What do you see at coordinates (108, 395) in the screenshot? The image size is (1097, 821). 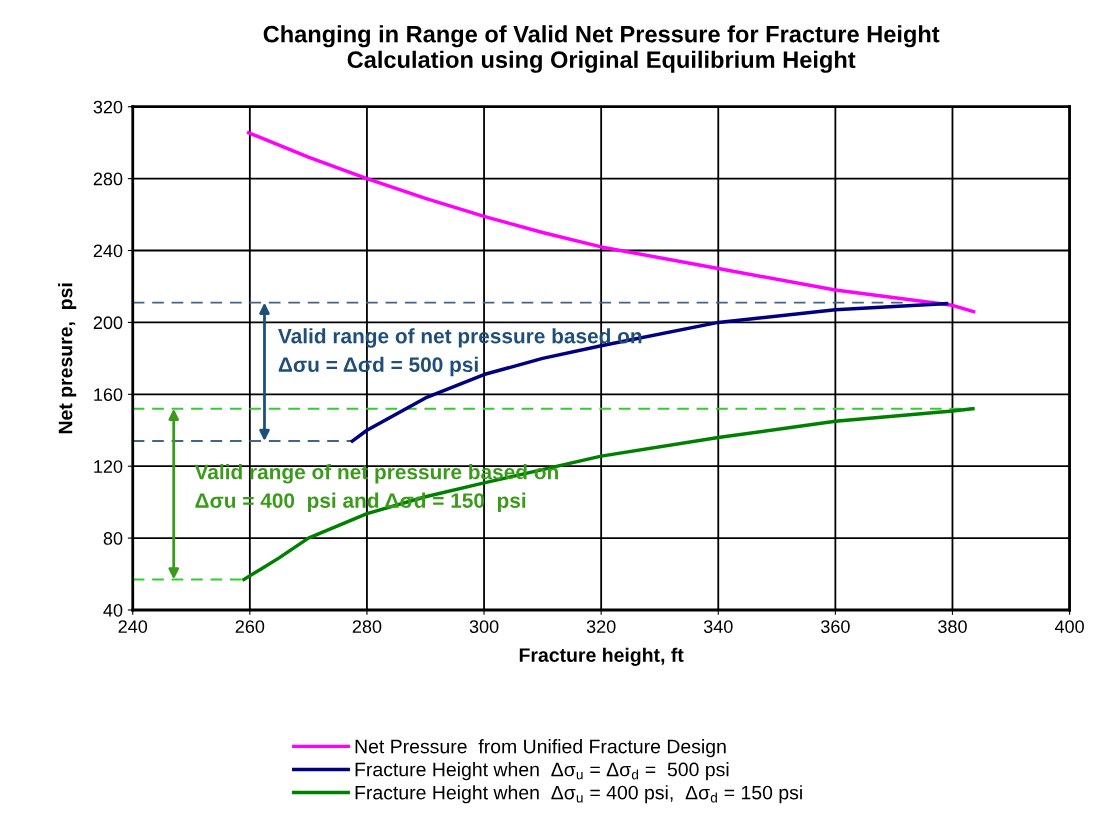 I see `y-tick-label: 160` at bounding box center [108, 395].